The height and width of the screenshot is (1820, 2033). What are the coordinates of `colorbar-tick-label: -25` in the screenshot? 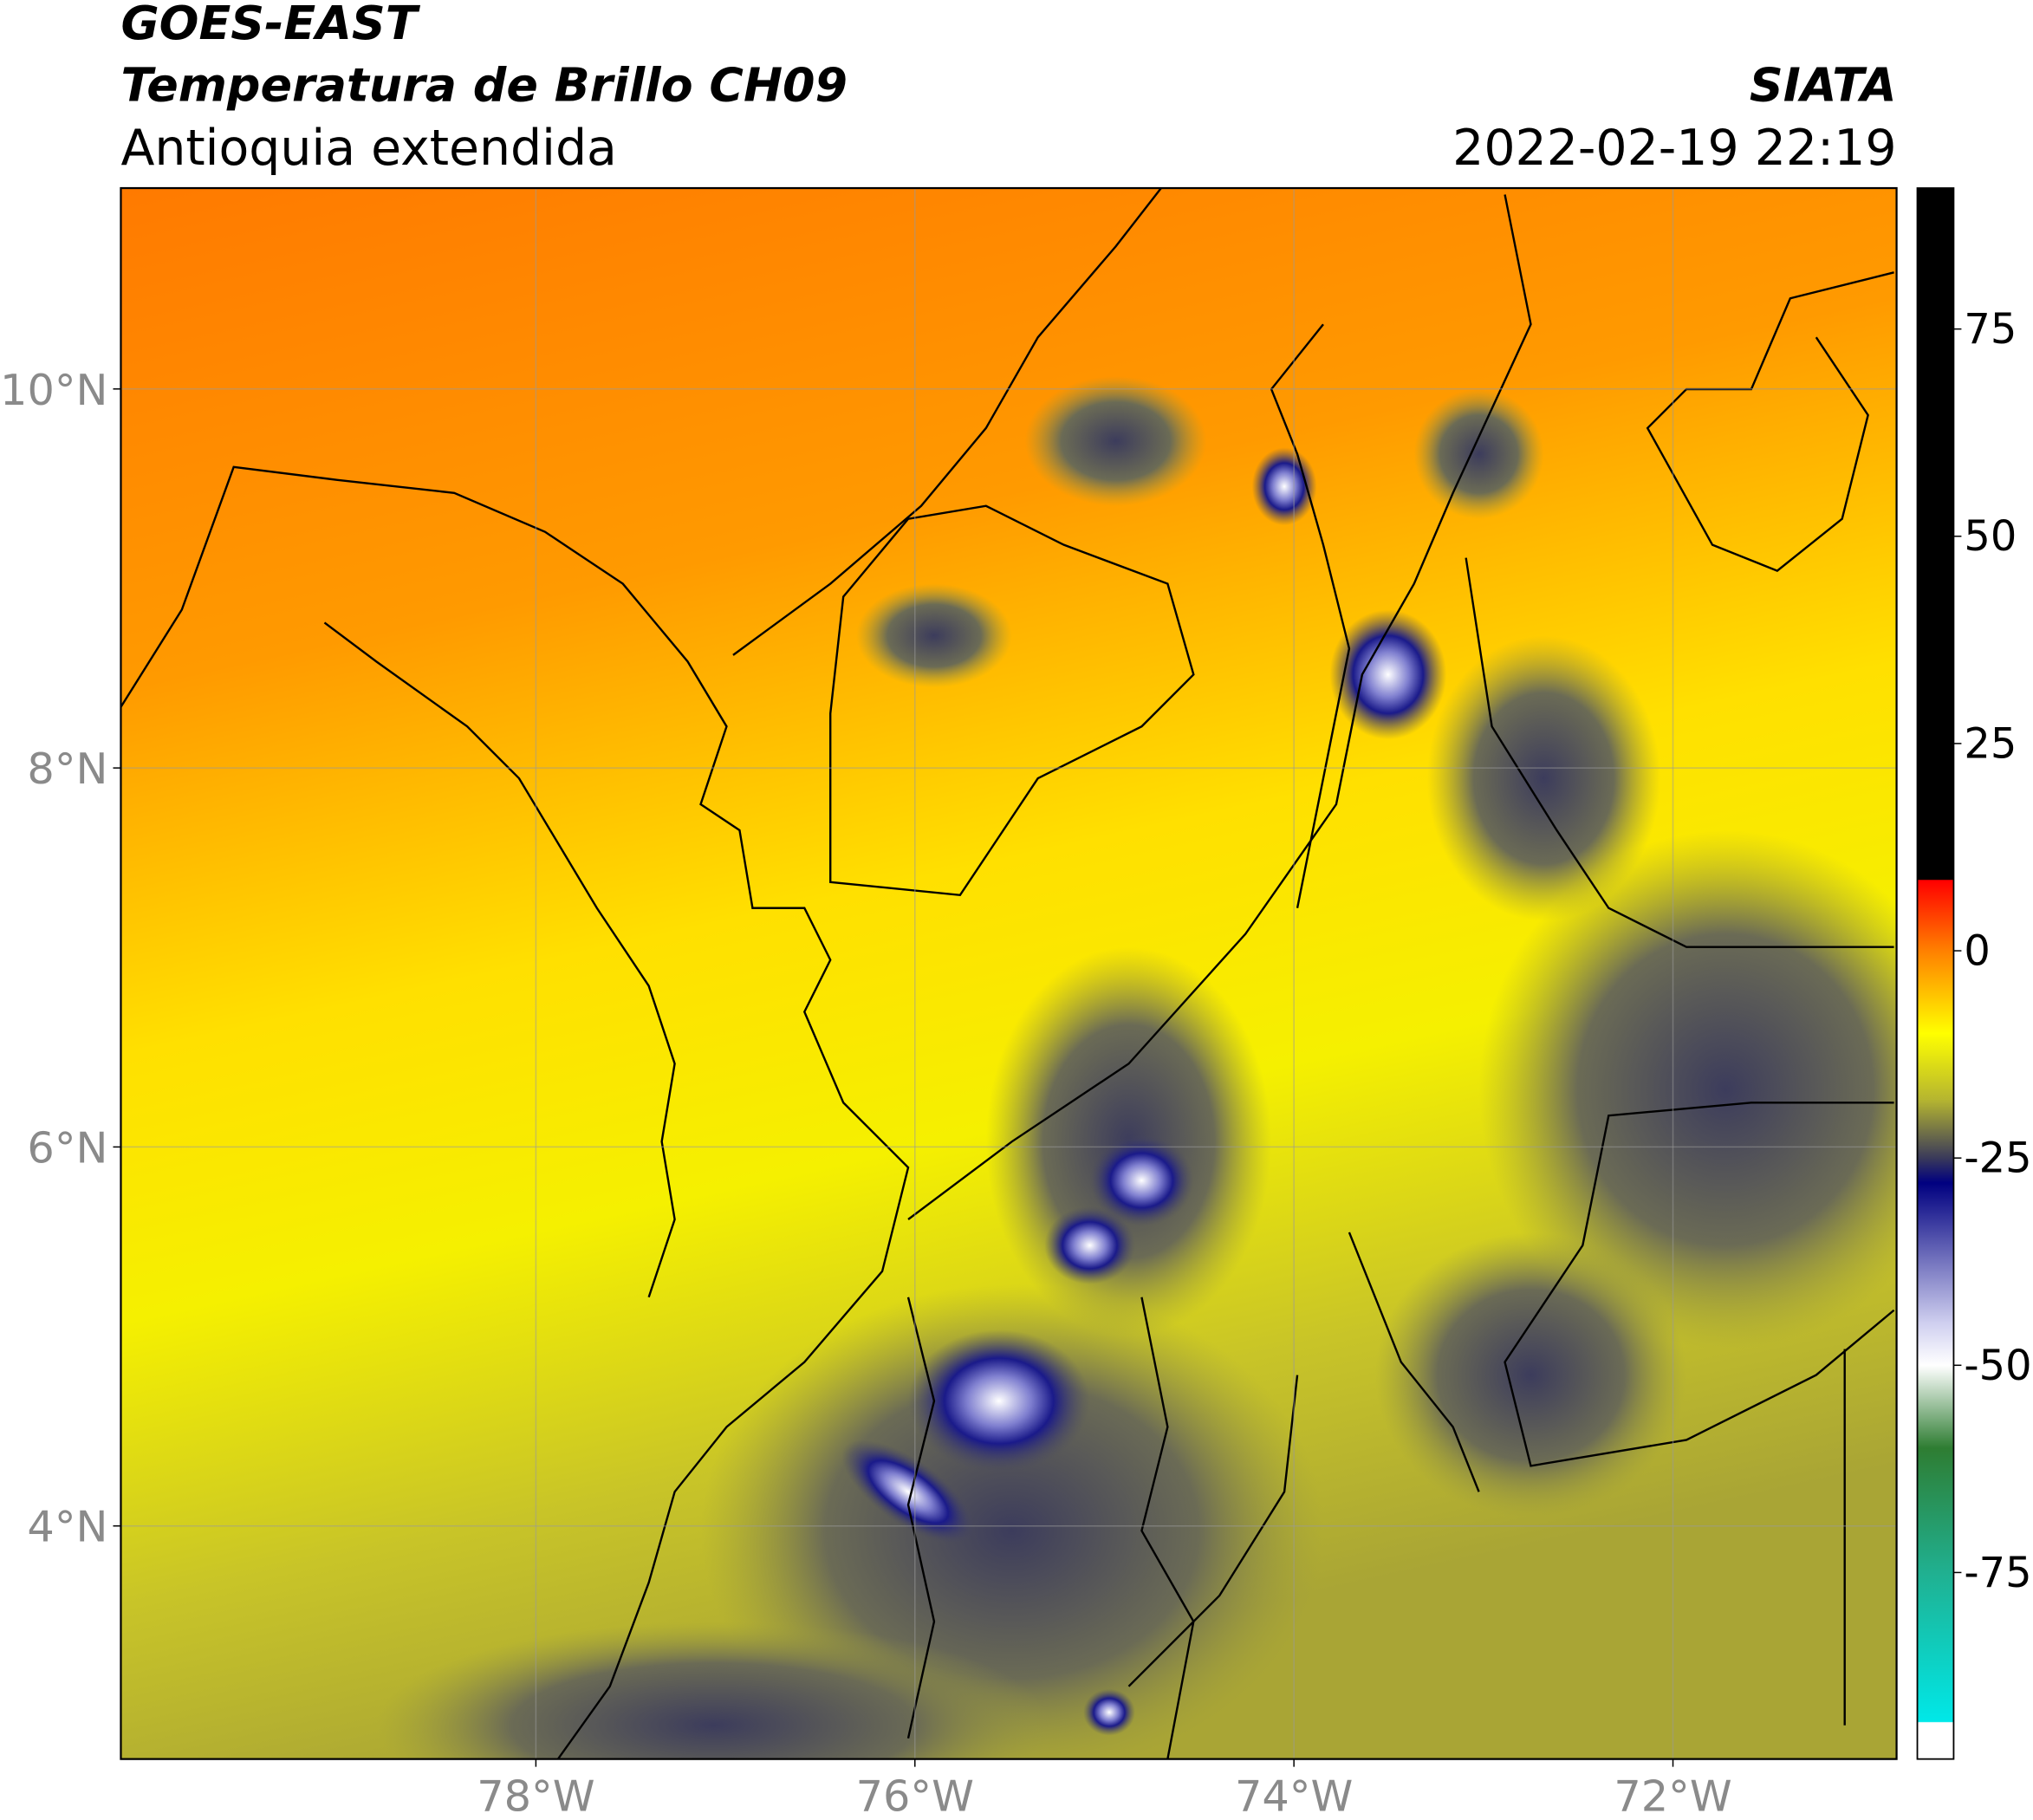 It's located at (1997, 1159).